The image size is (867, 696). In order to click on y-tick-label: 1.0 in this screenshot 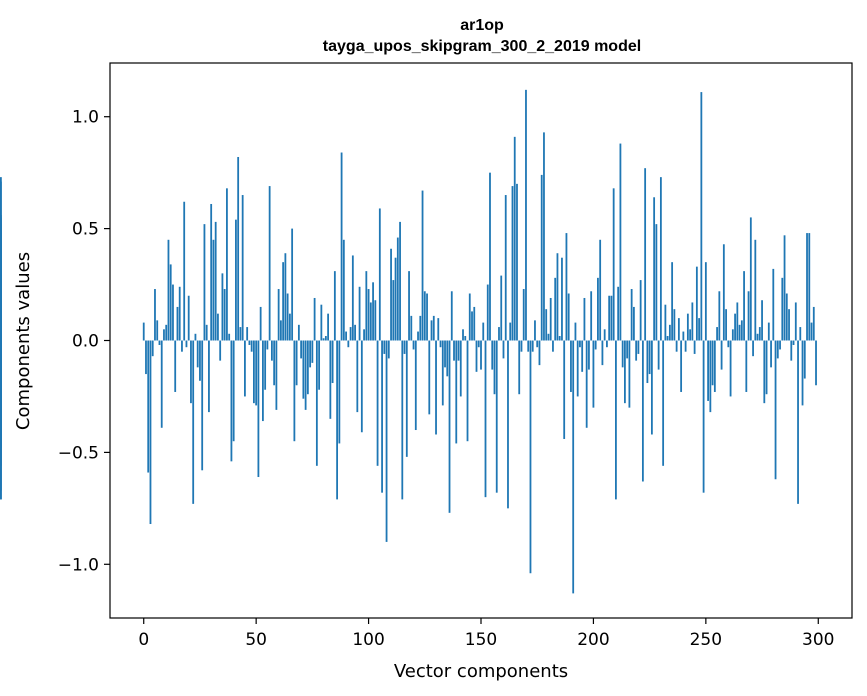, I will do `click(85, 118)`.